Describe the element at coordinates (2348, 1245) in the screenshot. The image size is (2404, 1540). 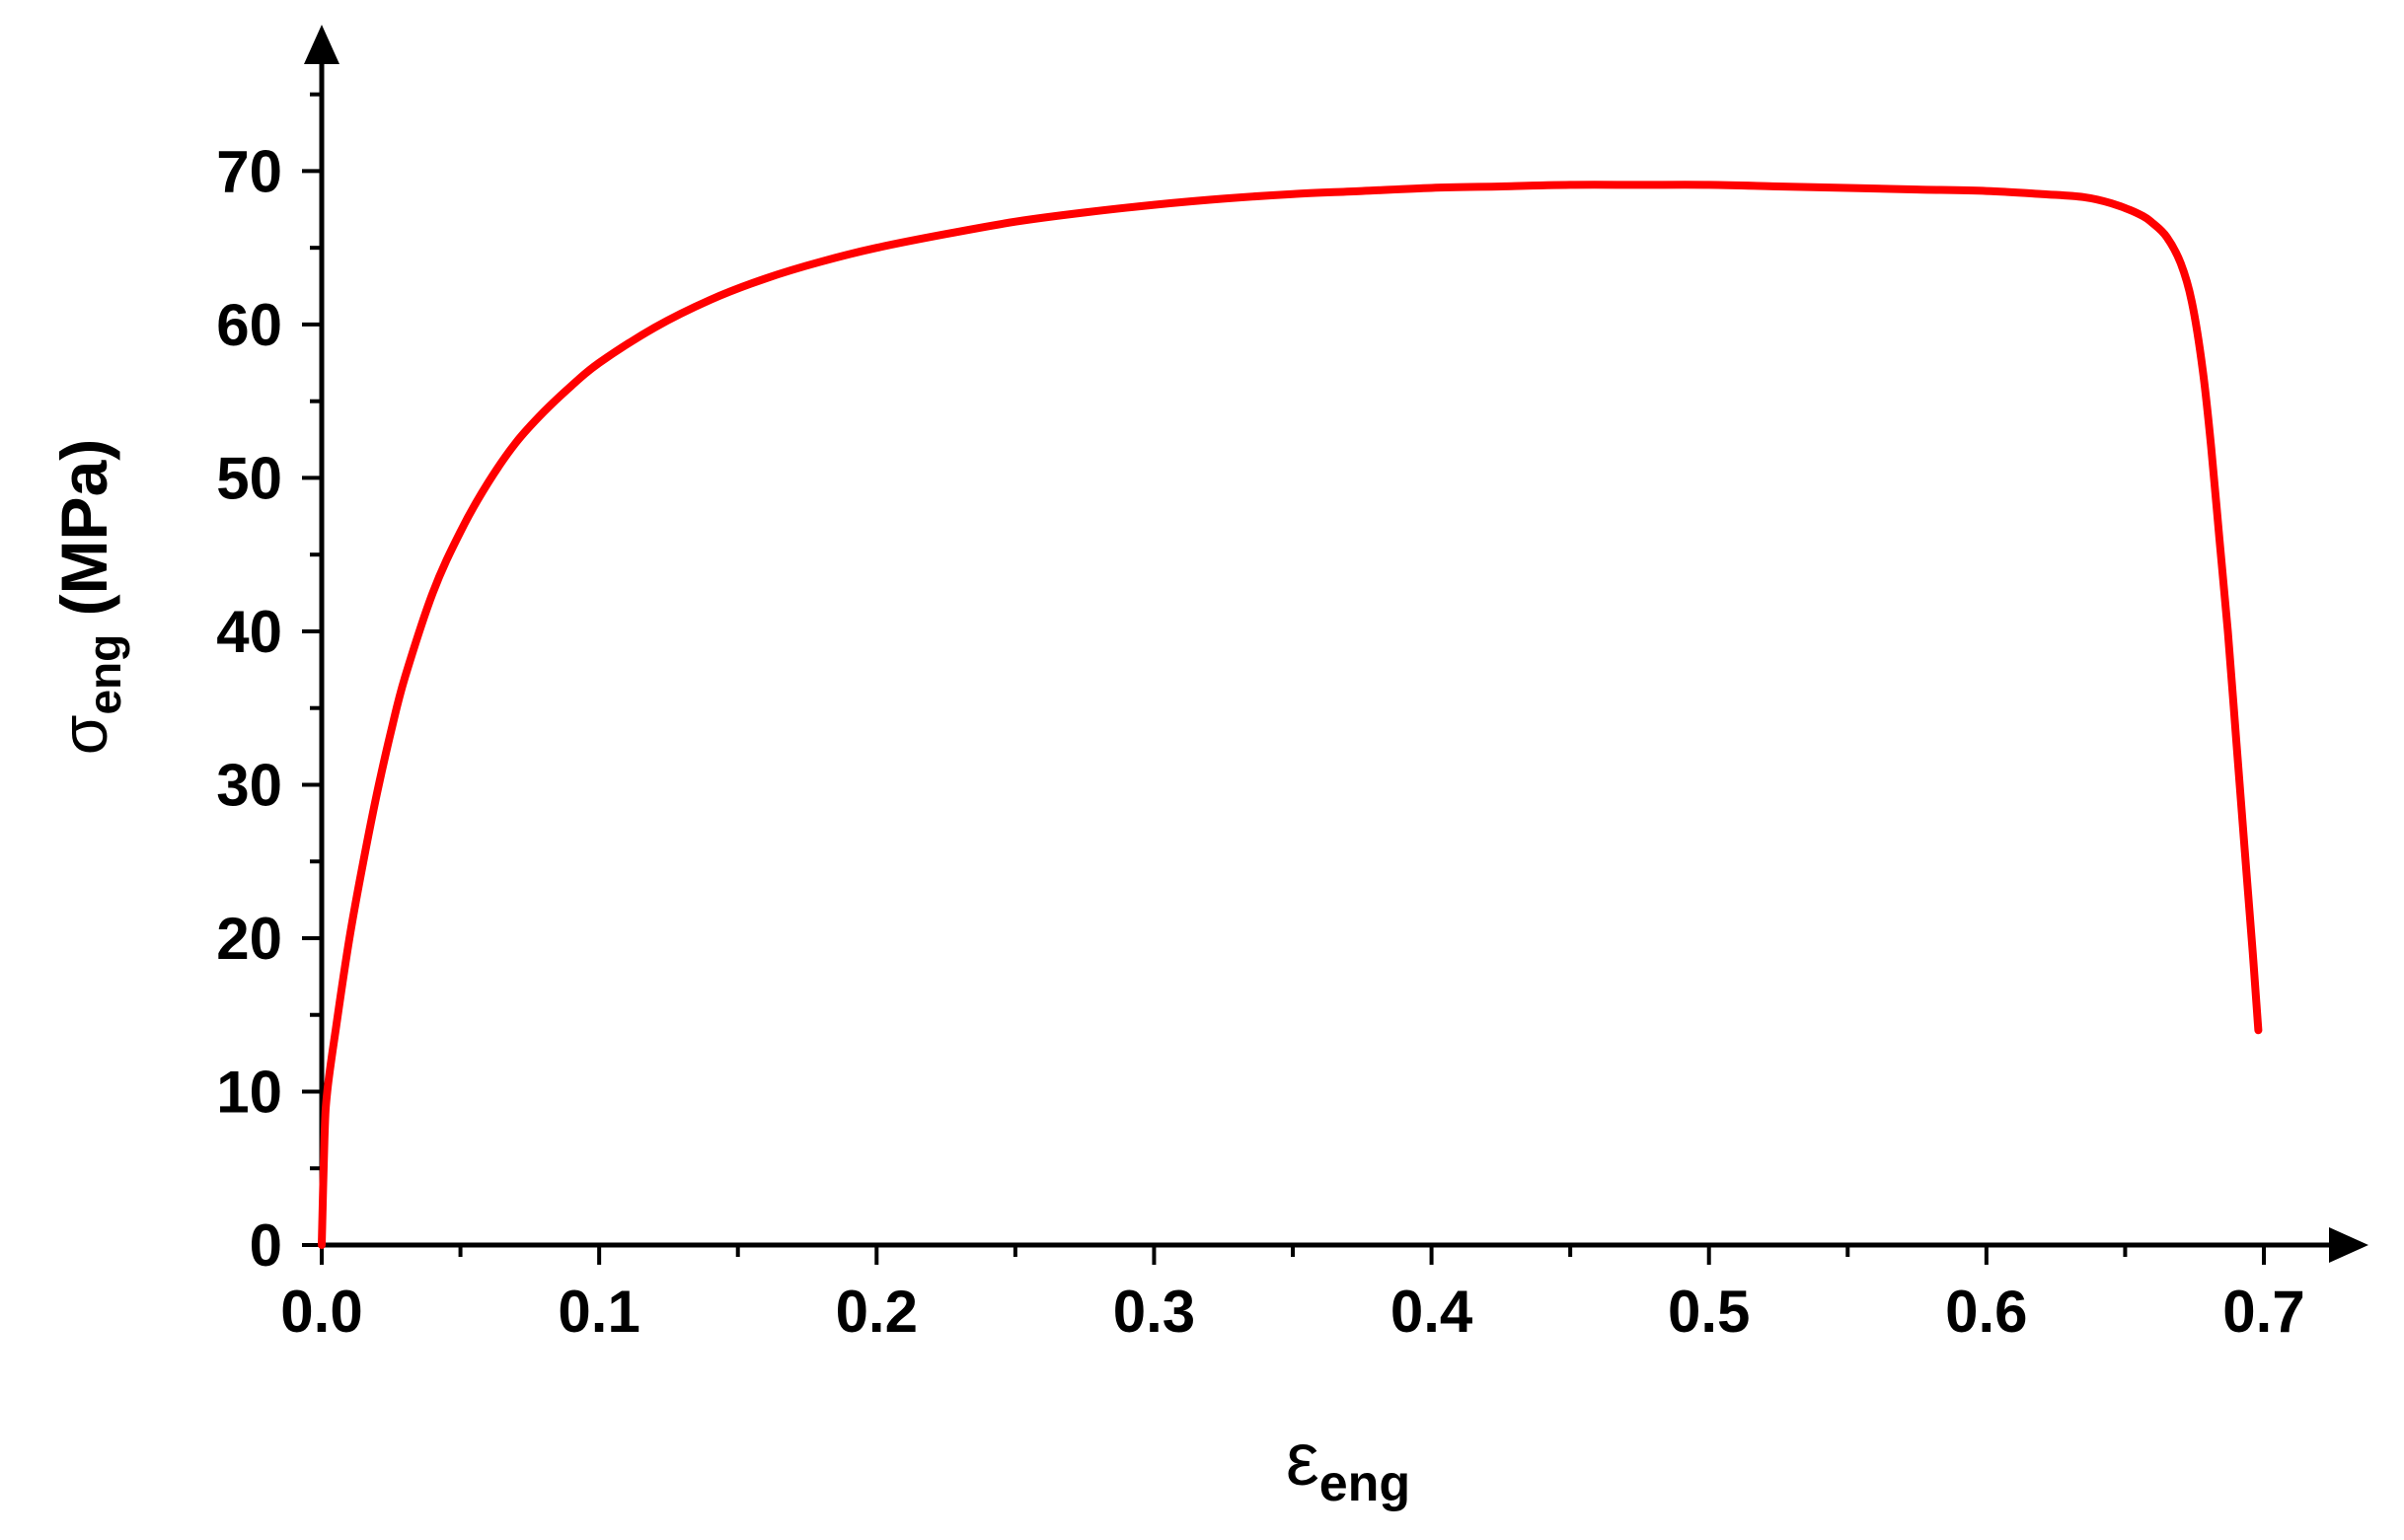
I see `x-axis-arrow-icon` at that location.